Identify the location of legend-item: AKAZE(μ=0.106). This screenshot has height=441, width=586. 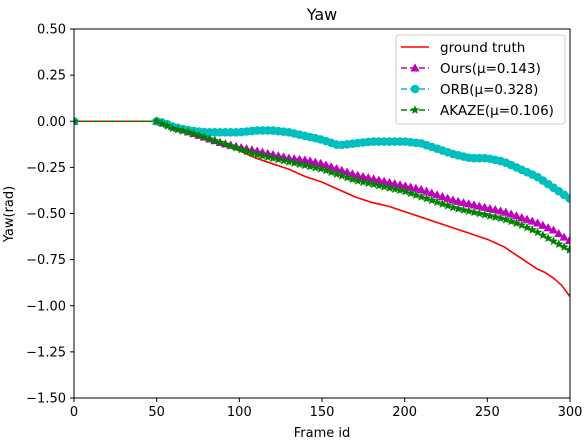
(477, 111).